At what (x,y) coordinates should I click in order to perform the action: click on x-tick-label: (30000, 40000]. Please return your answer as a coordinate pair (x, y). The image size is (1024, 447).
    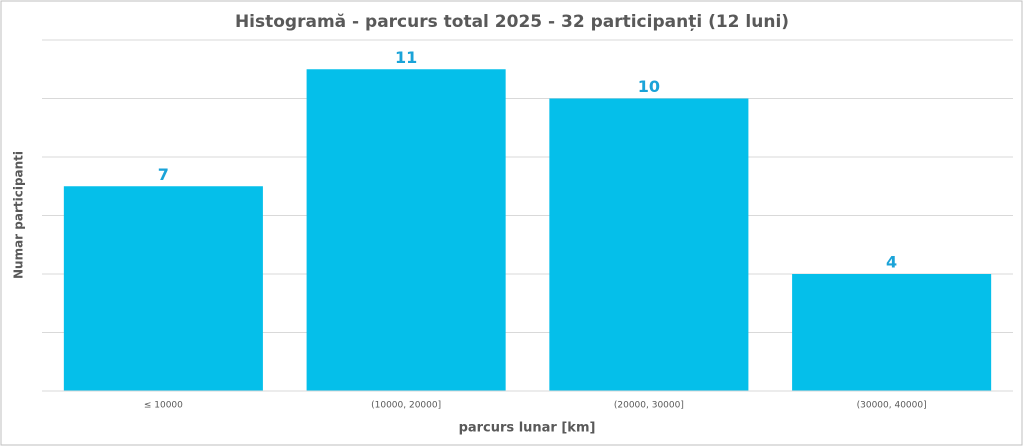
    Looking at the image, I should click on (892, 406).